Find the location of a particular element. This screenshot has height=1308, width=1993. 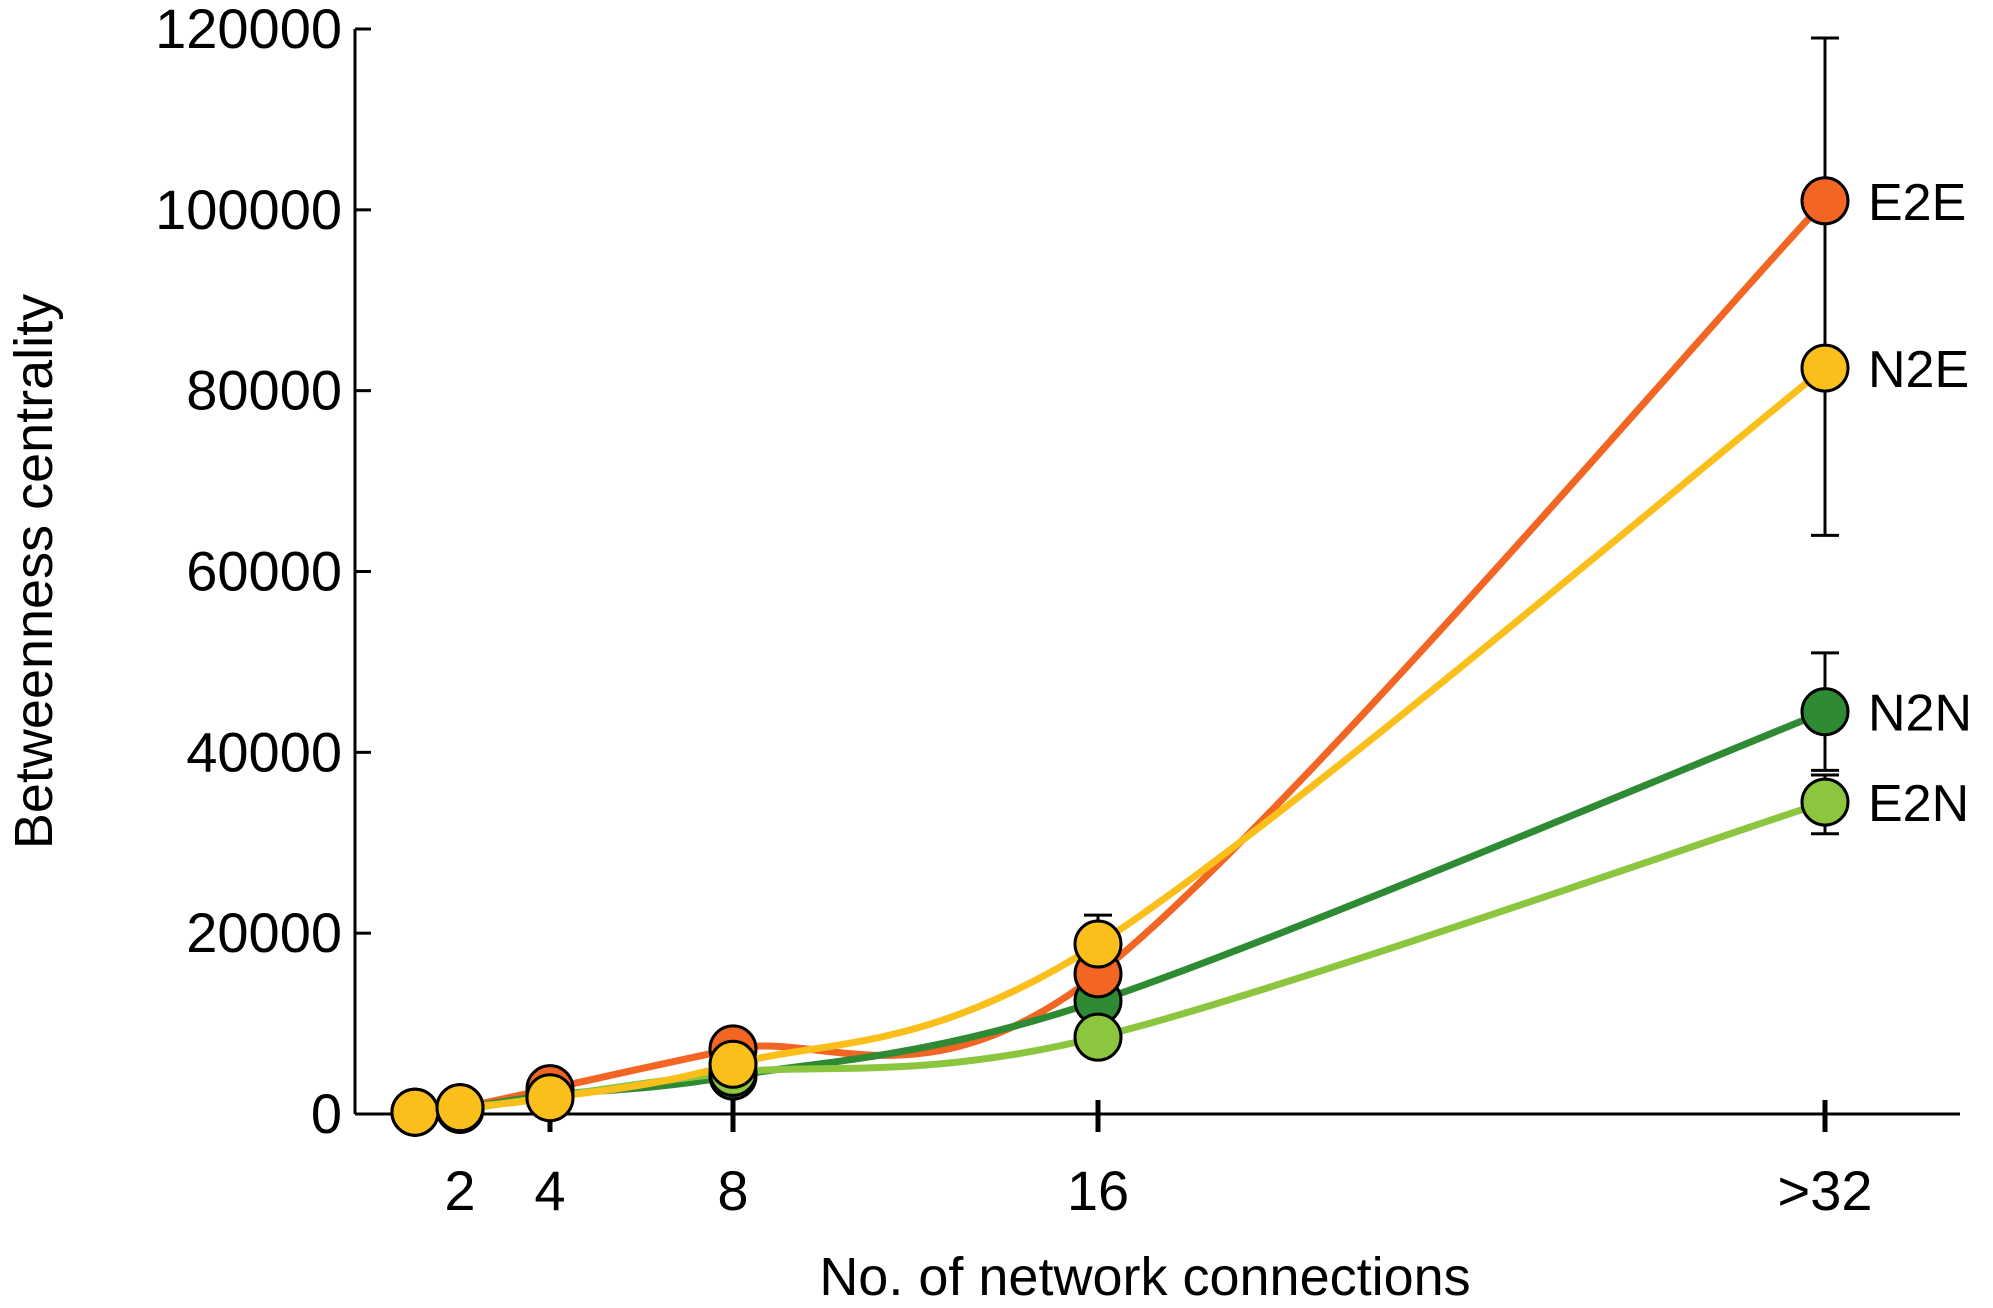

y-ticks: 0 20000 40000 60000 80000 100000 120000 is located at coordinates (263, 572).